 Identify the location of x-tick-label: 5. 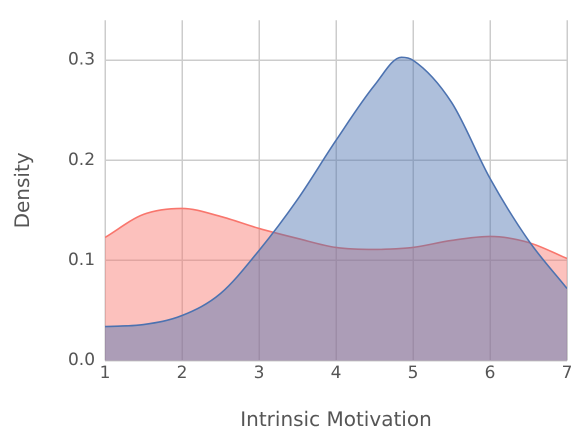
(413, 373).